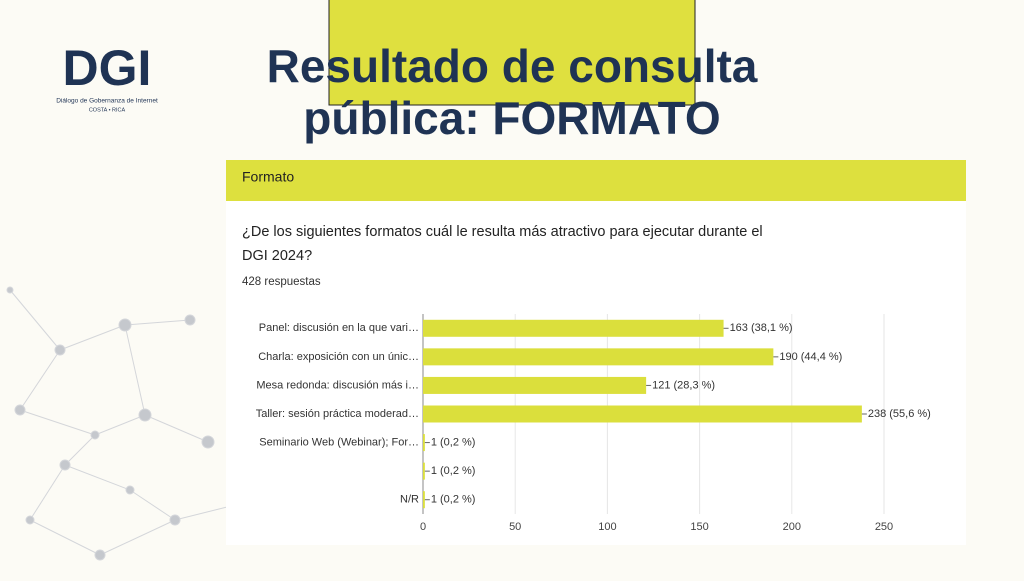  What do you see at coordinates (281, 282) in the screenshot?
I see `response-count: 428 respuestas` at bounding box center [281, 282].